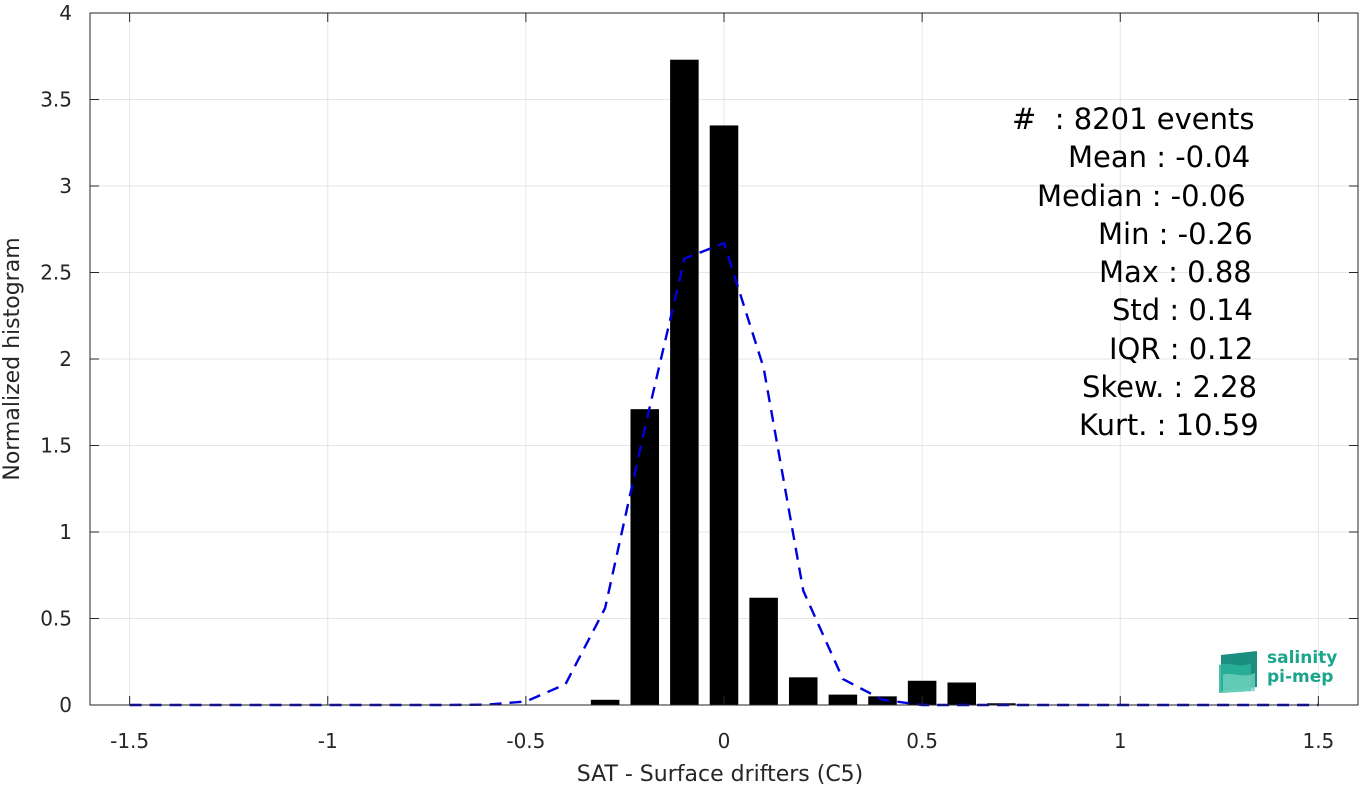  I want to click on x-tick-label: -1.5, so click(129, 741).